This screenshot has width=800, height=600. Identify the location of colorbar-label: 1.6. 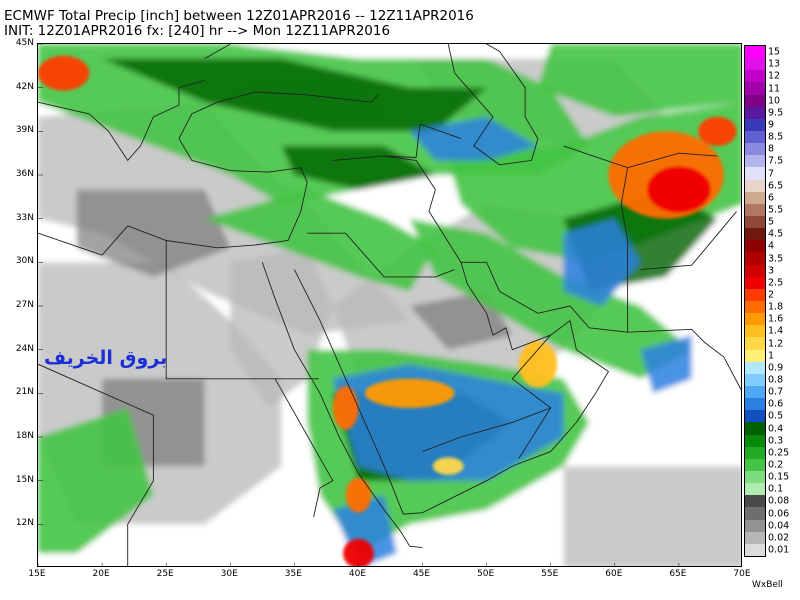
(776, 319).